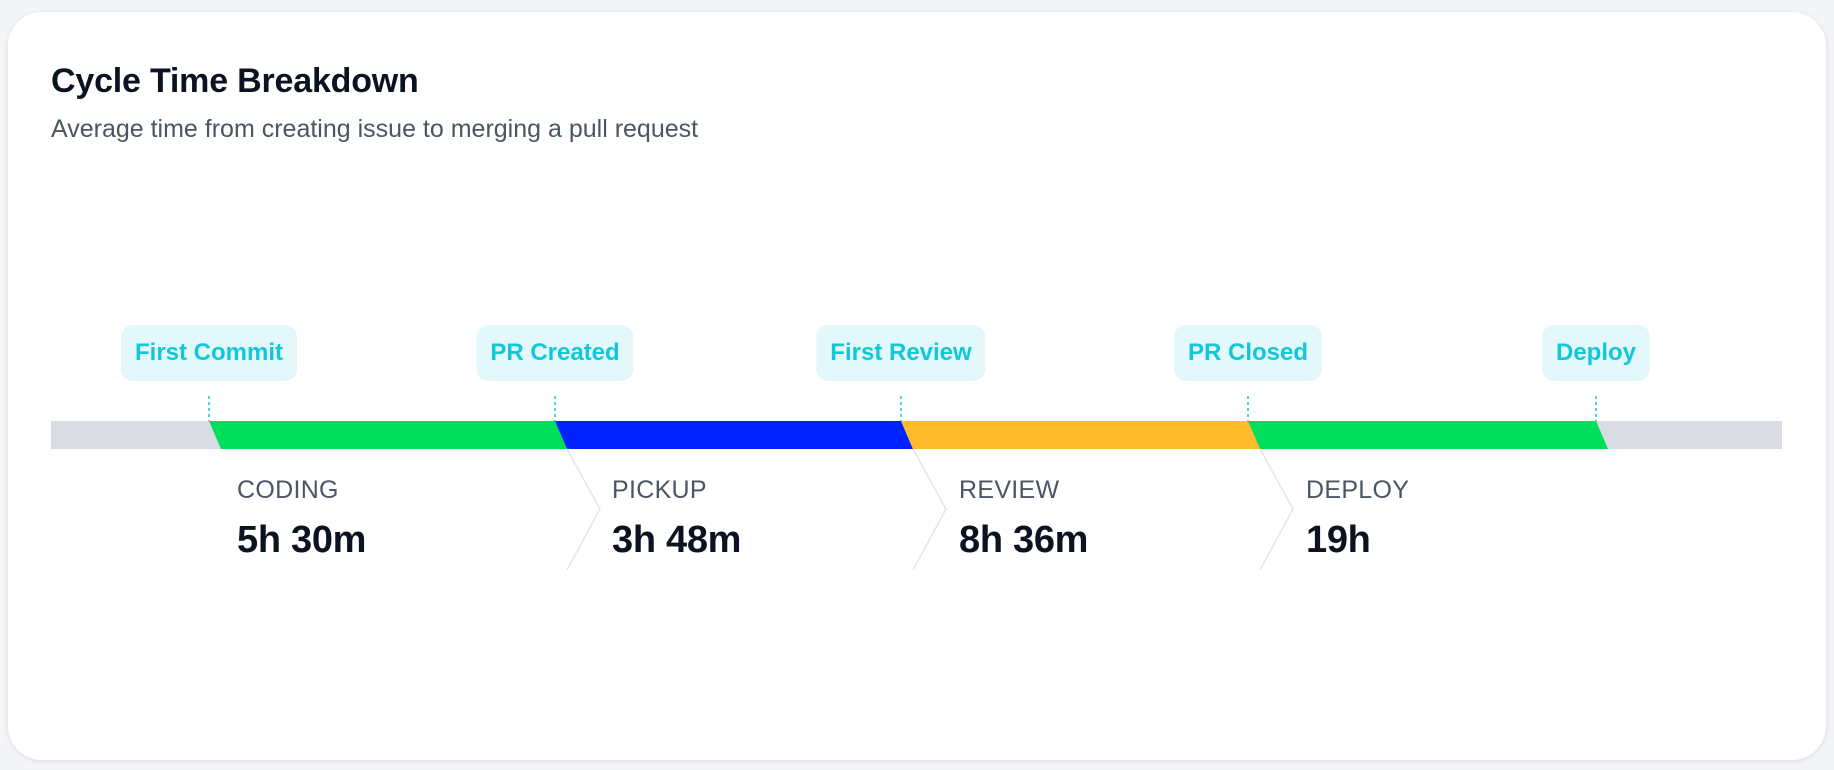 The width and height of the screenshot is (1834, 770). Describe the element at coordinates (1080, 435) in the screenshot. I see `stage-segment-review` at that location.